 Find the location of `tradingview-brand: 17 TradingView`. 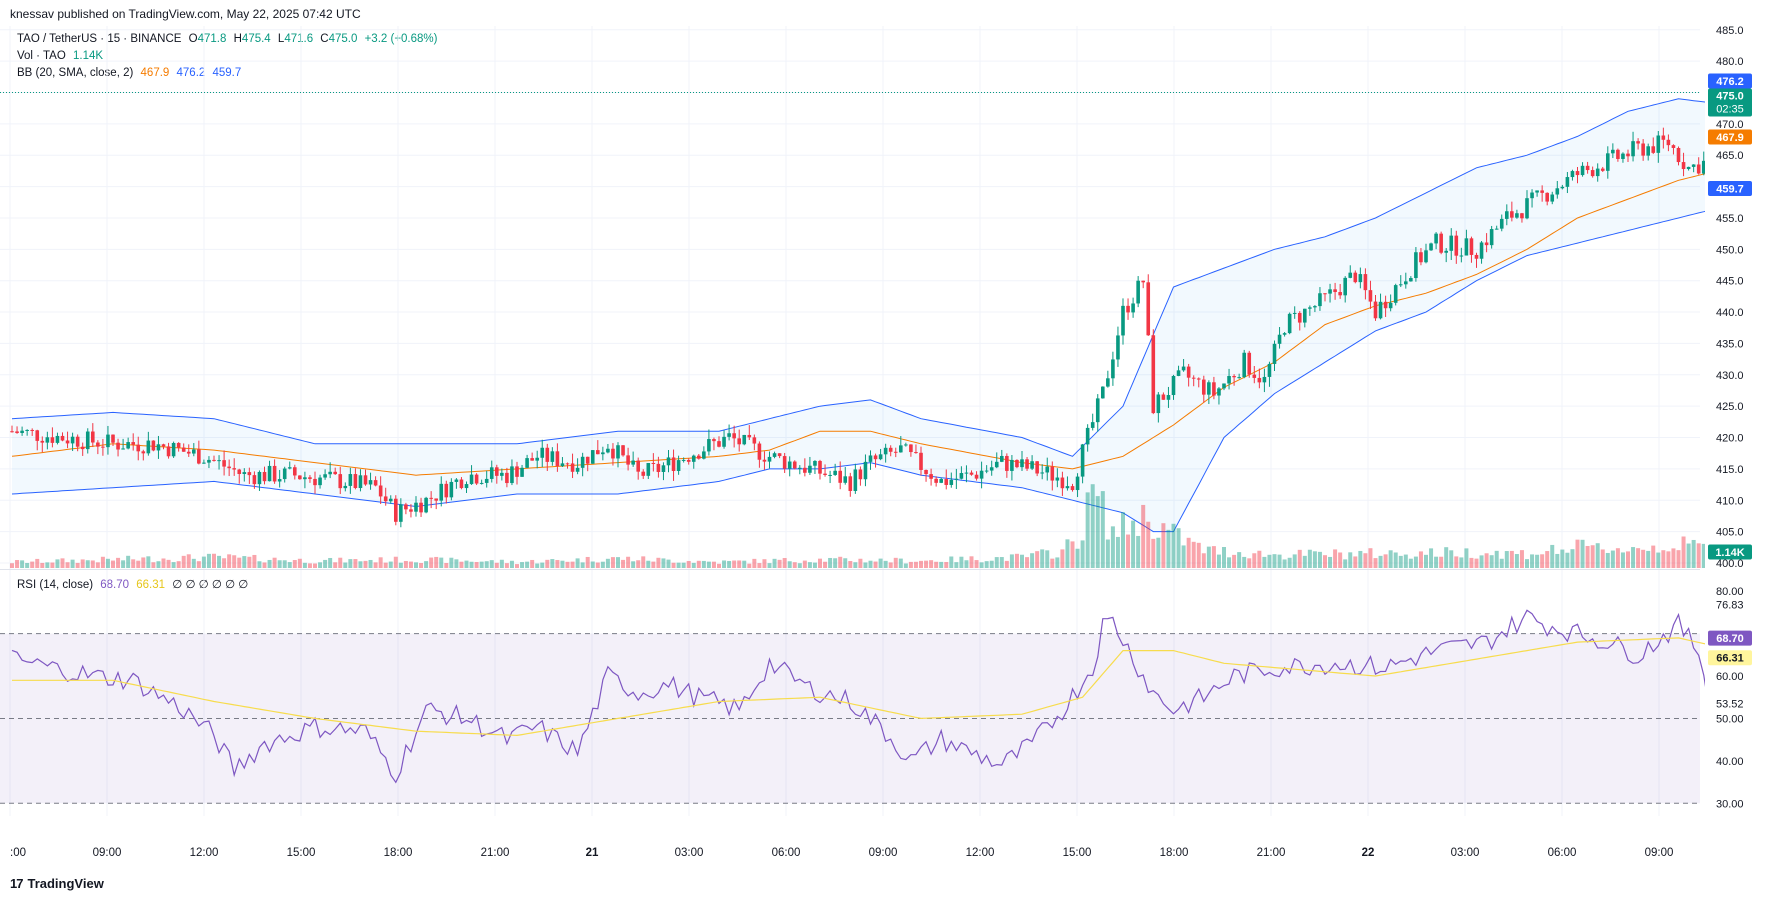

tradingview-brand: 17 TradingView is located at coordinates (57, 883).